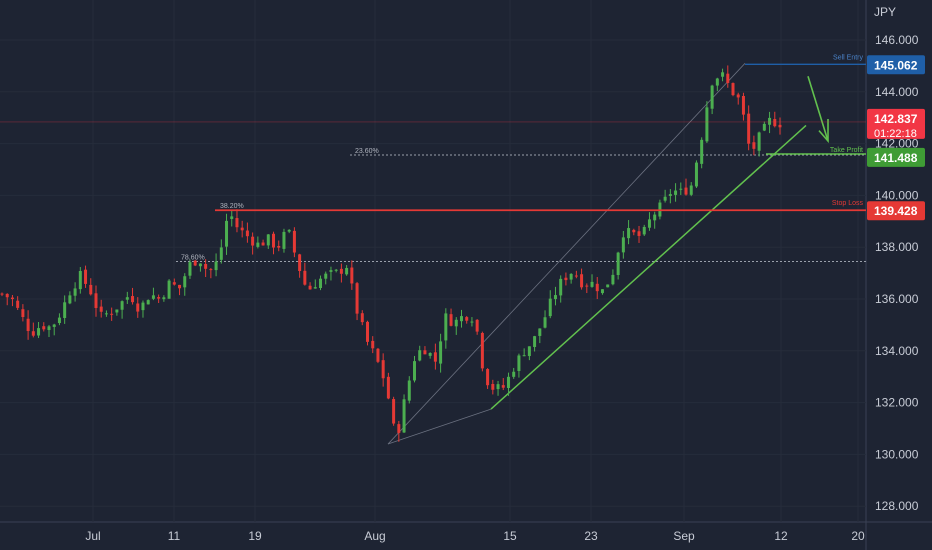 Image resolution: width=932 pixels, height=550 pixels. What do you see at coordinates (848, 203) in the screenshot?
I see `stop-loss-label: Stop Loss` at bounding box center [848, 203].